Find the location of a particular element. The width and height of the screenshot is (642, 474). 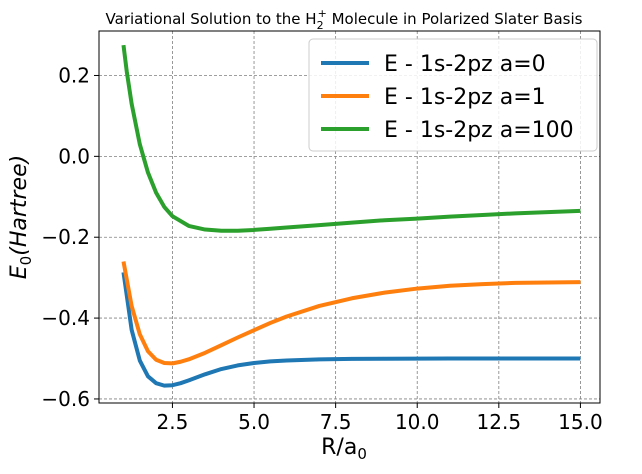

y-tick-label-4: 0.2 is located at coordinates (74, 75).